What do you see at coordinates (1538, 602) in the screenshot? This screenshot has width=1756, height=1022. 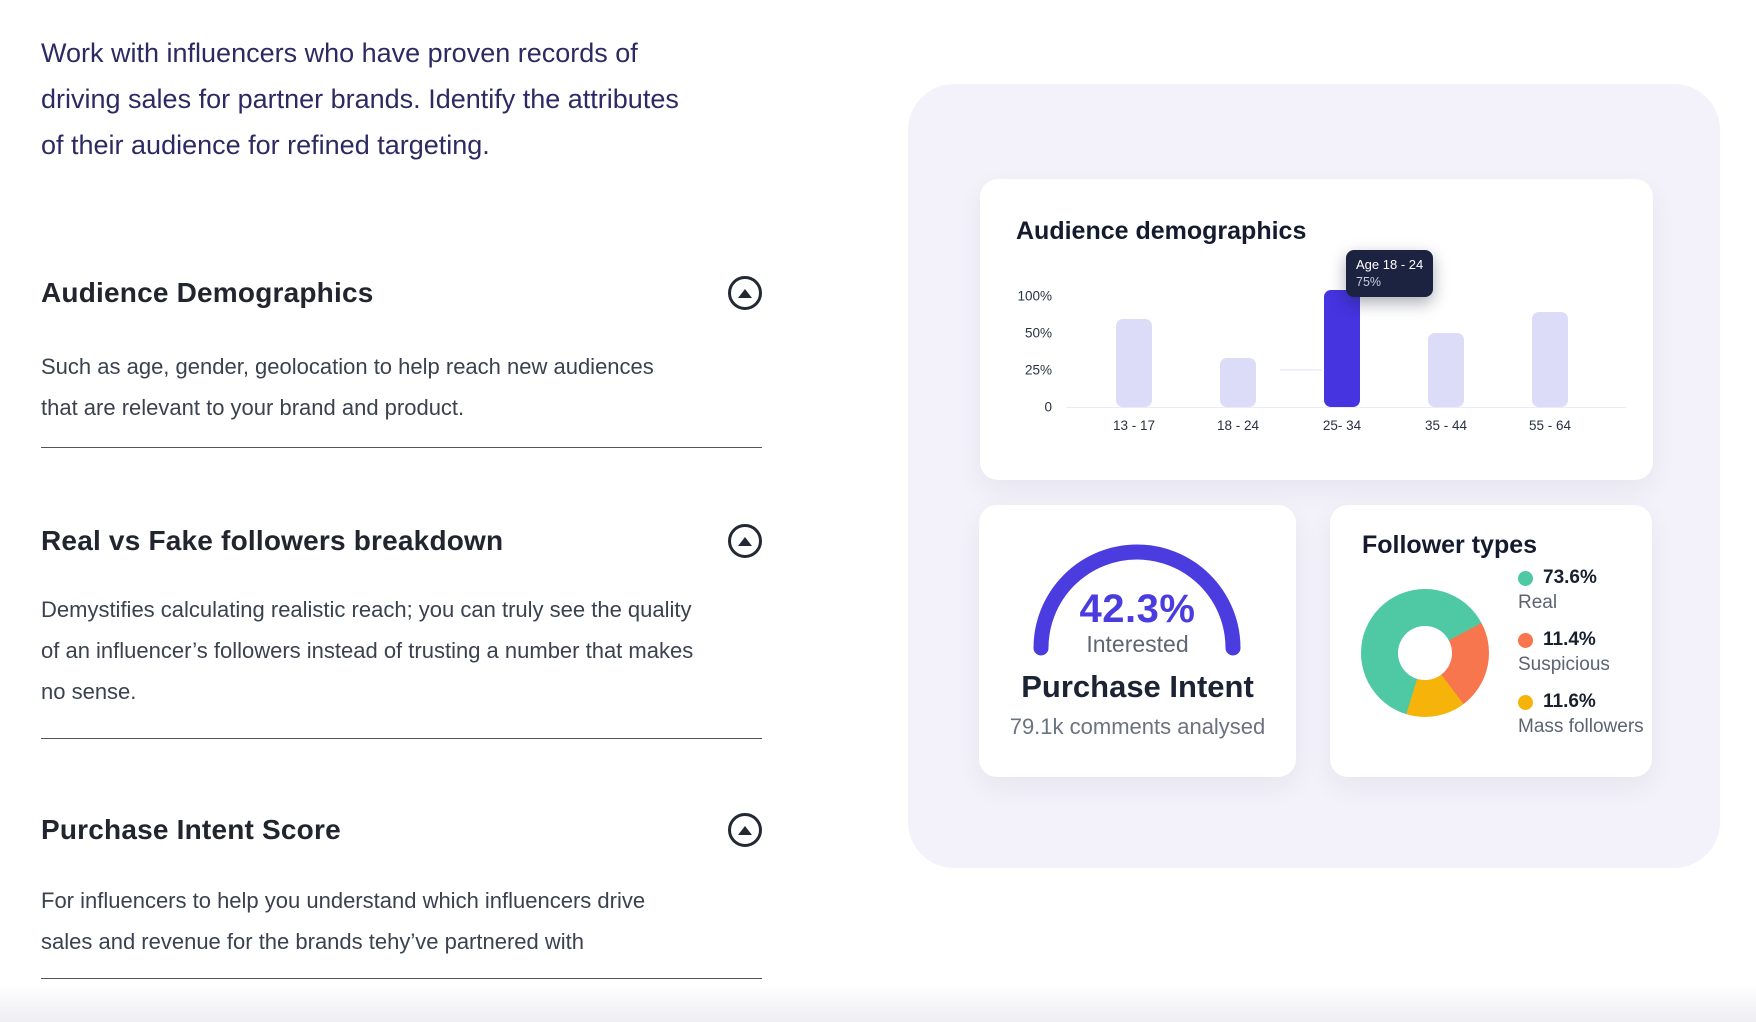 I see `legend-label: Real` at bounding box center [1538, 602].